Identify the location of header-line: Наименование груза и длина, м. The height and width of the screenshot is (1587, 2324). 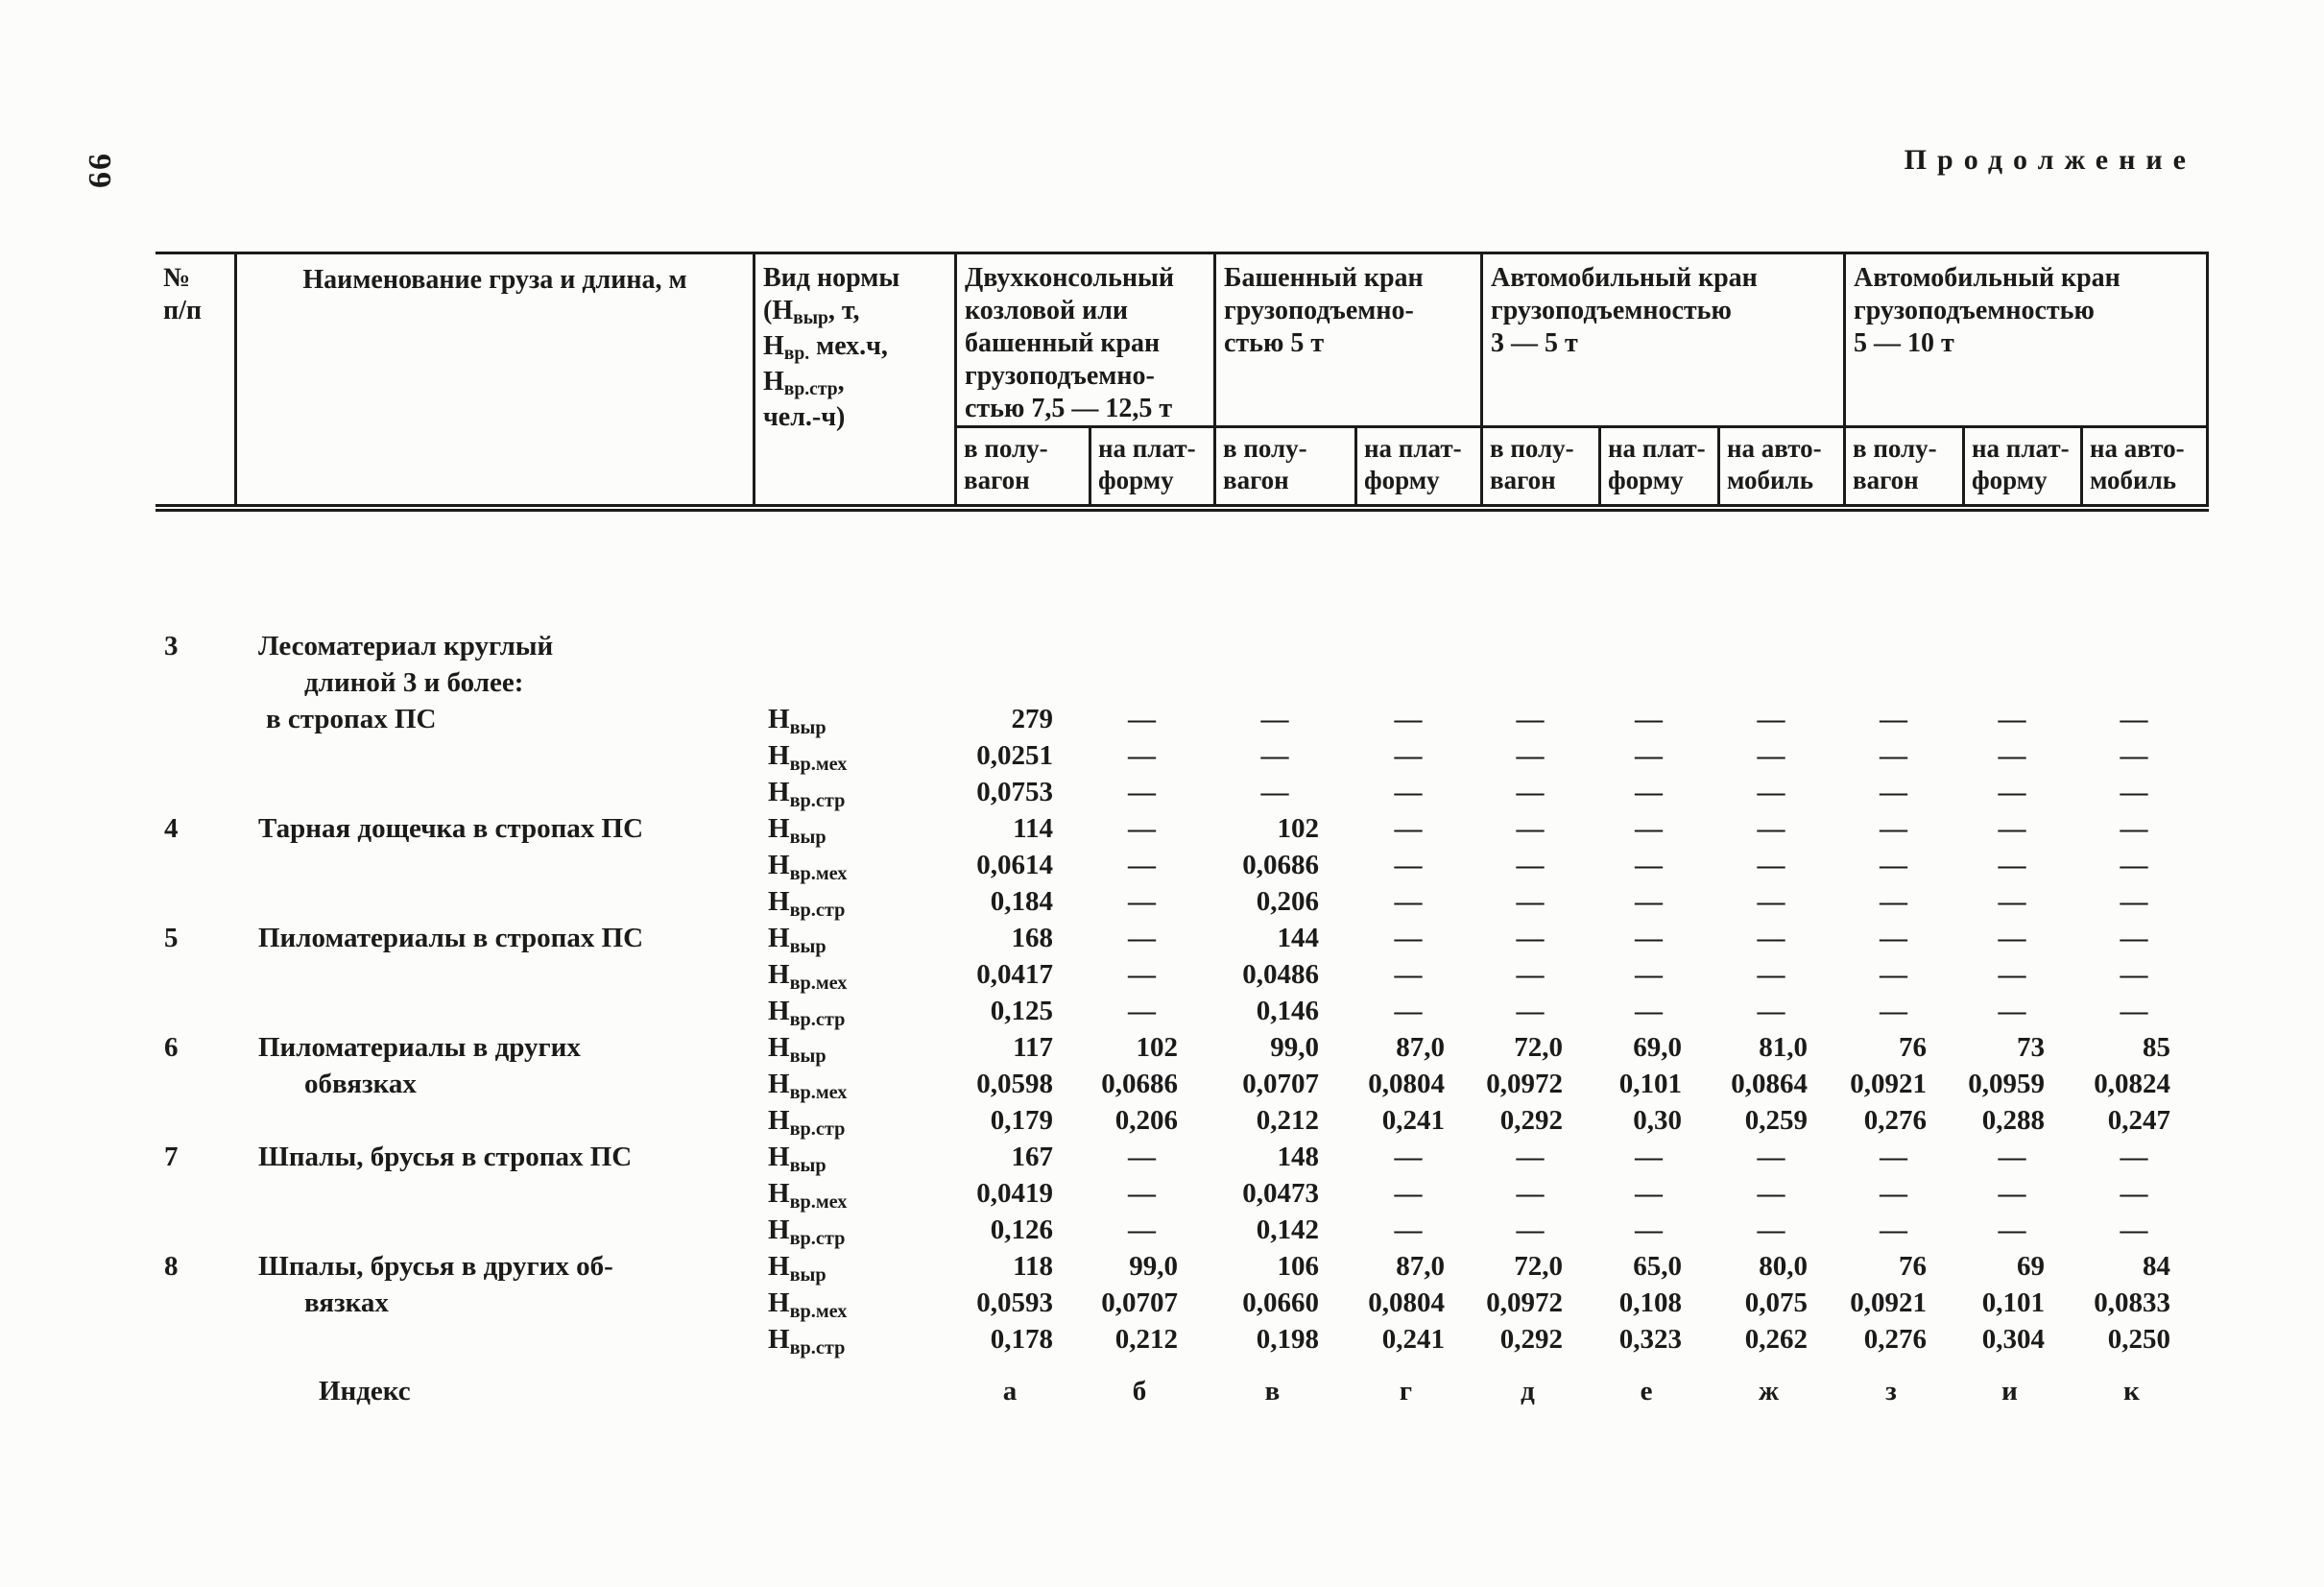
(494, 280).